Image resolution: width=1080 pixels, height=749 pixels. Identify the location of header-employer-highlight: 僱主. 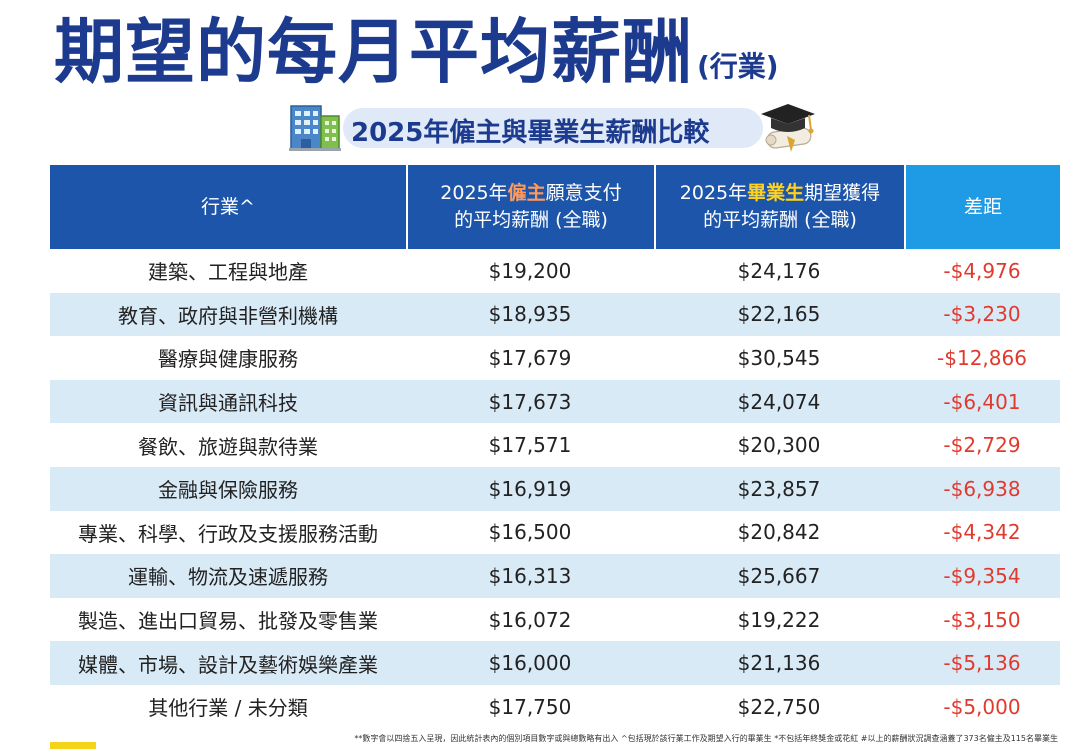
(526, 193).